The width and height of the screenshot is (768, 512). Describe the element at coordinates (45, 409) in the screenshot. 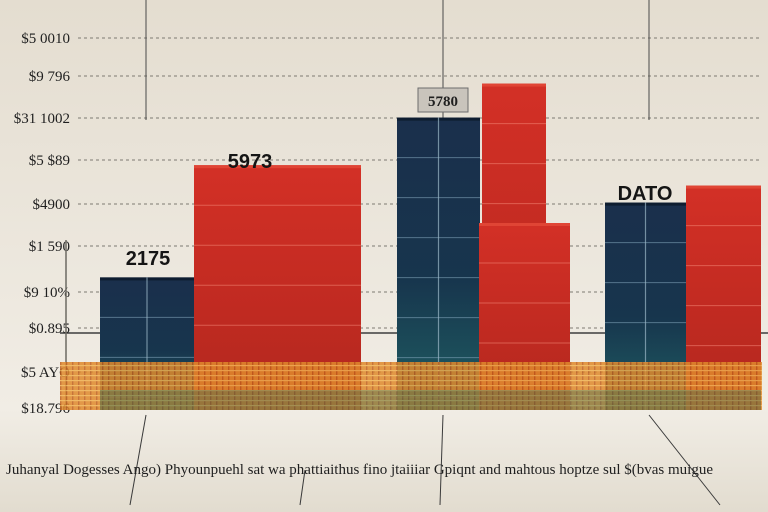

I see `y-tick-label: $18.796` at that location.